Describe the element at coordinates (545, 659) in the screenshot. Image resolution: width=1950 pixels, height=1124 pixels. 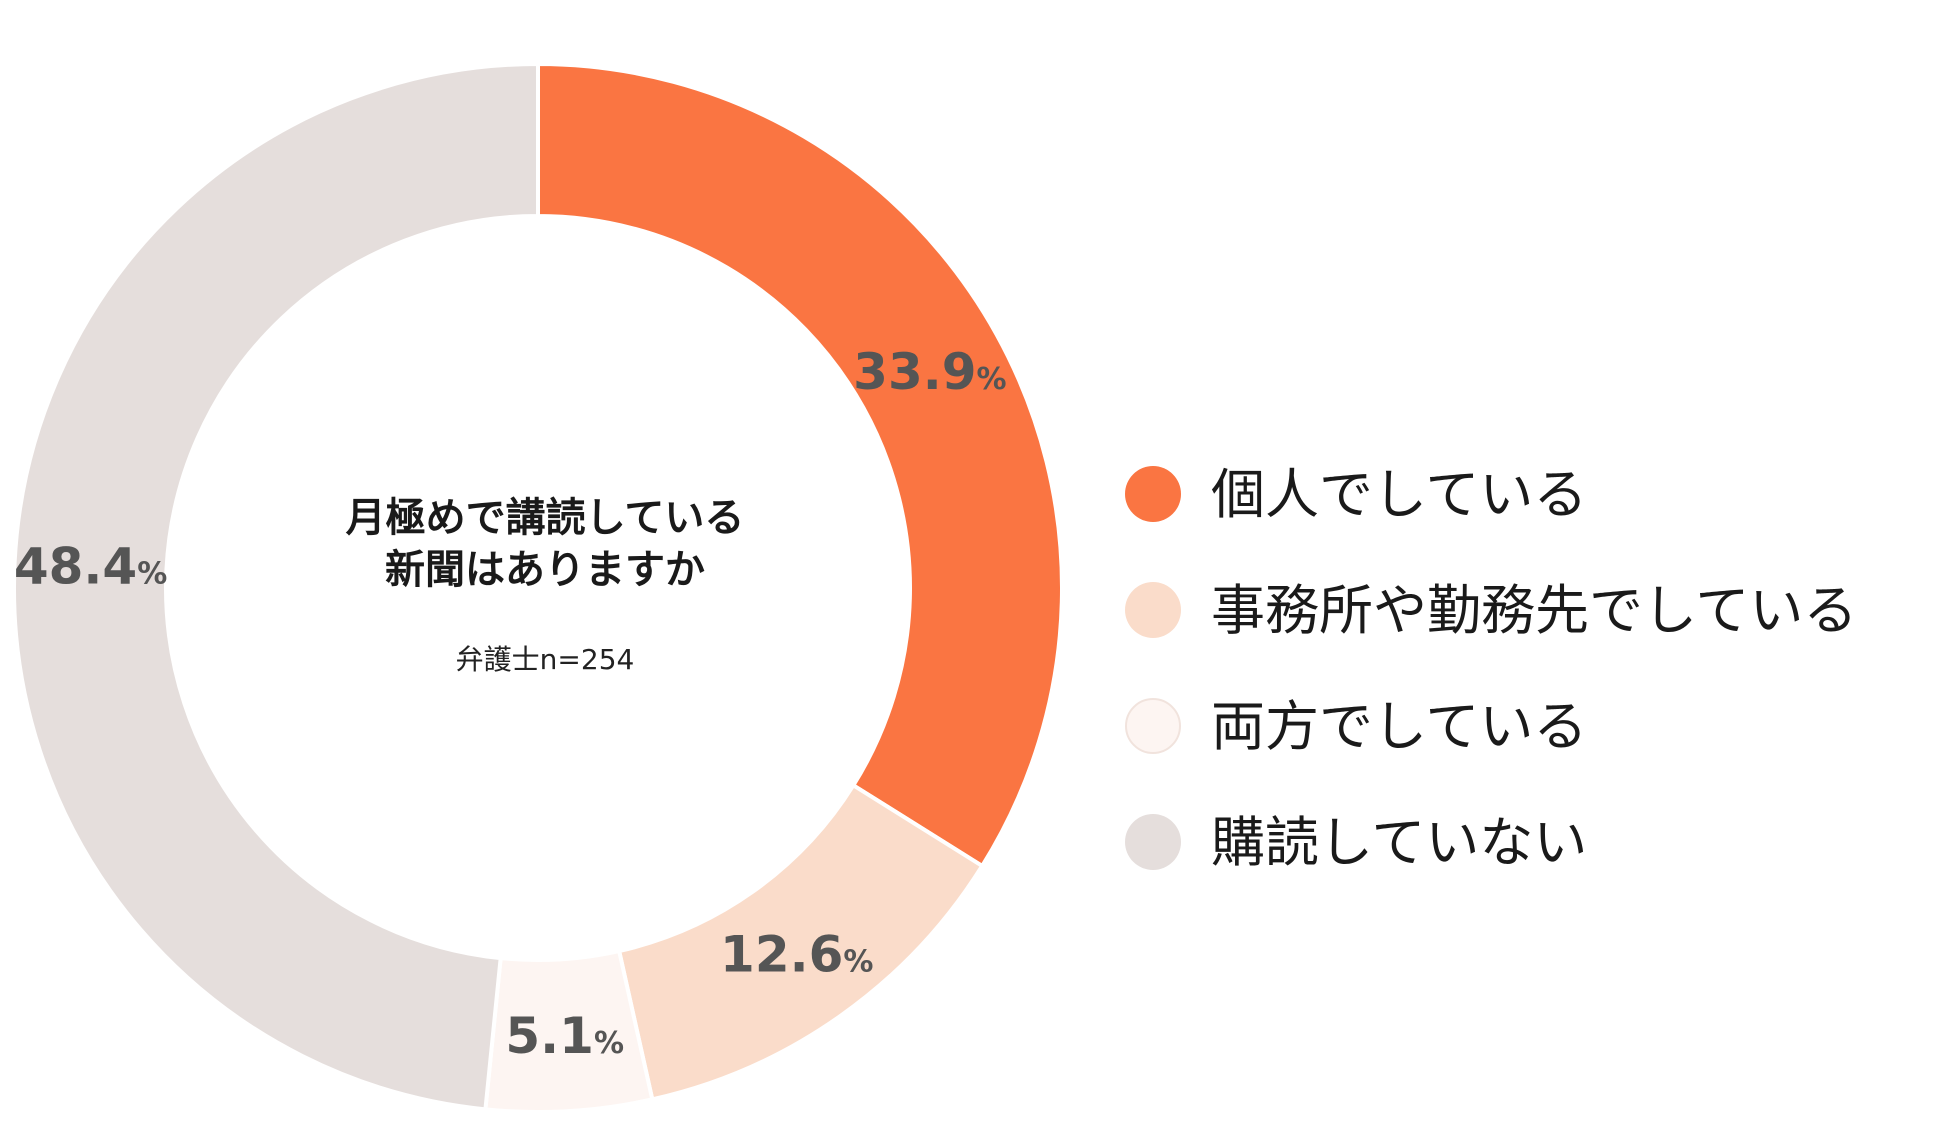
I see `chart-subtitle: 弁護士n=254` at that location.